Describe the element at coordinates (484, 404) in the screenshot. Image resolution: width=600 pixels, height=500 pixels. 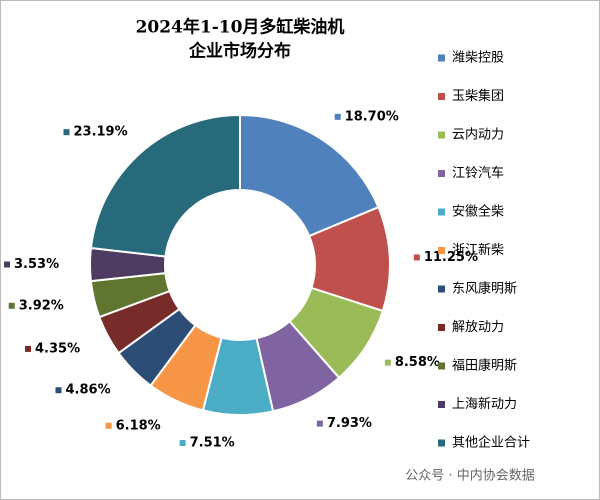
I see `legend-label: 上海新动力` at that location.